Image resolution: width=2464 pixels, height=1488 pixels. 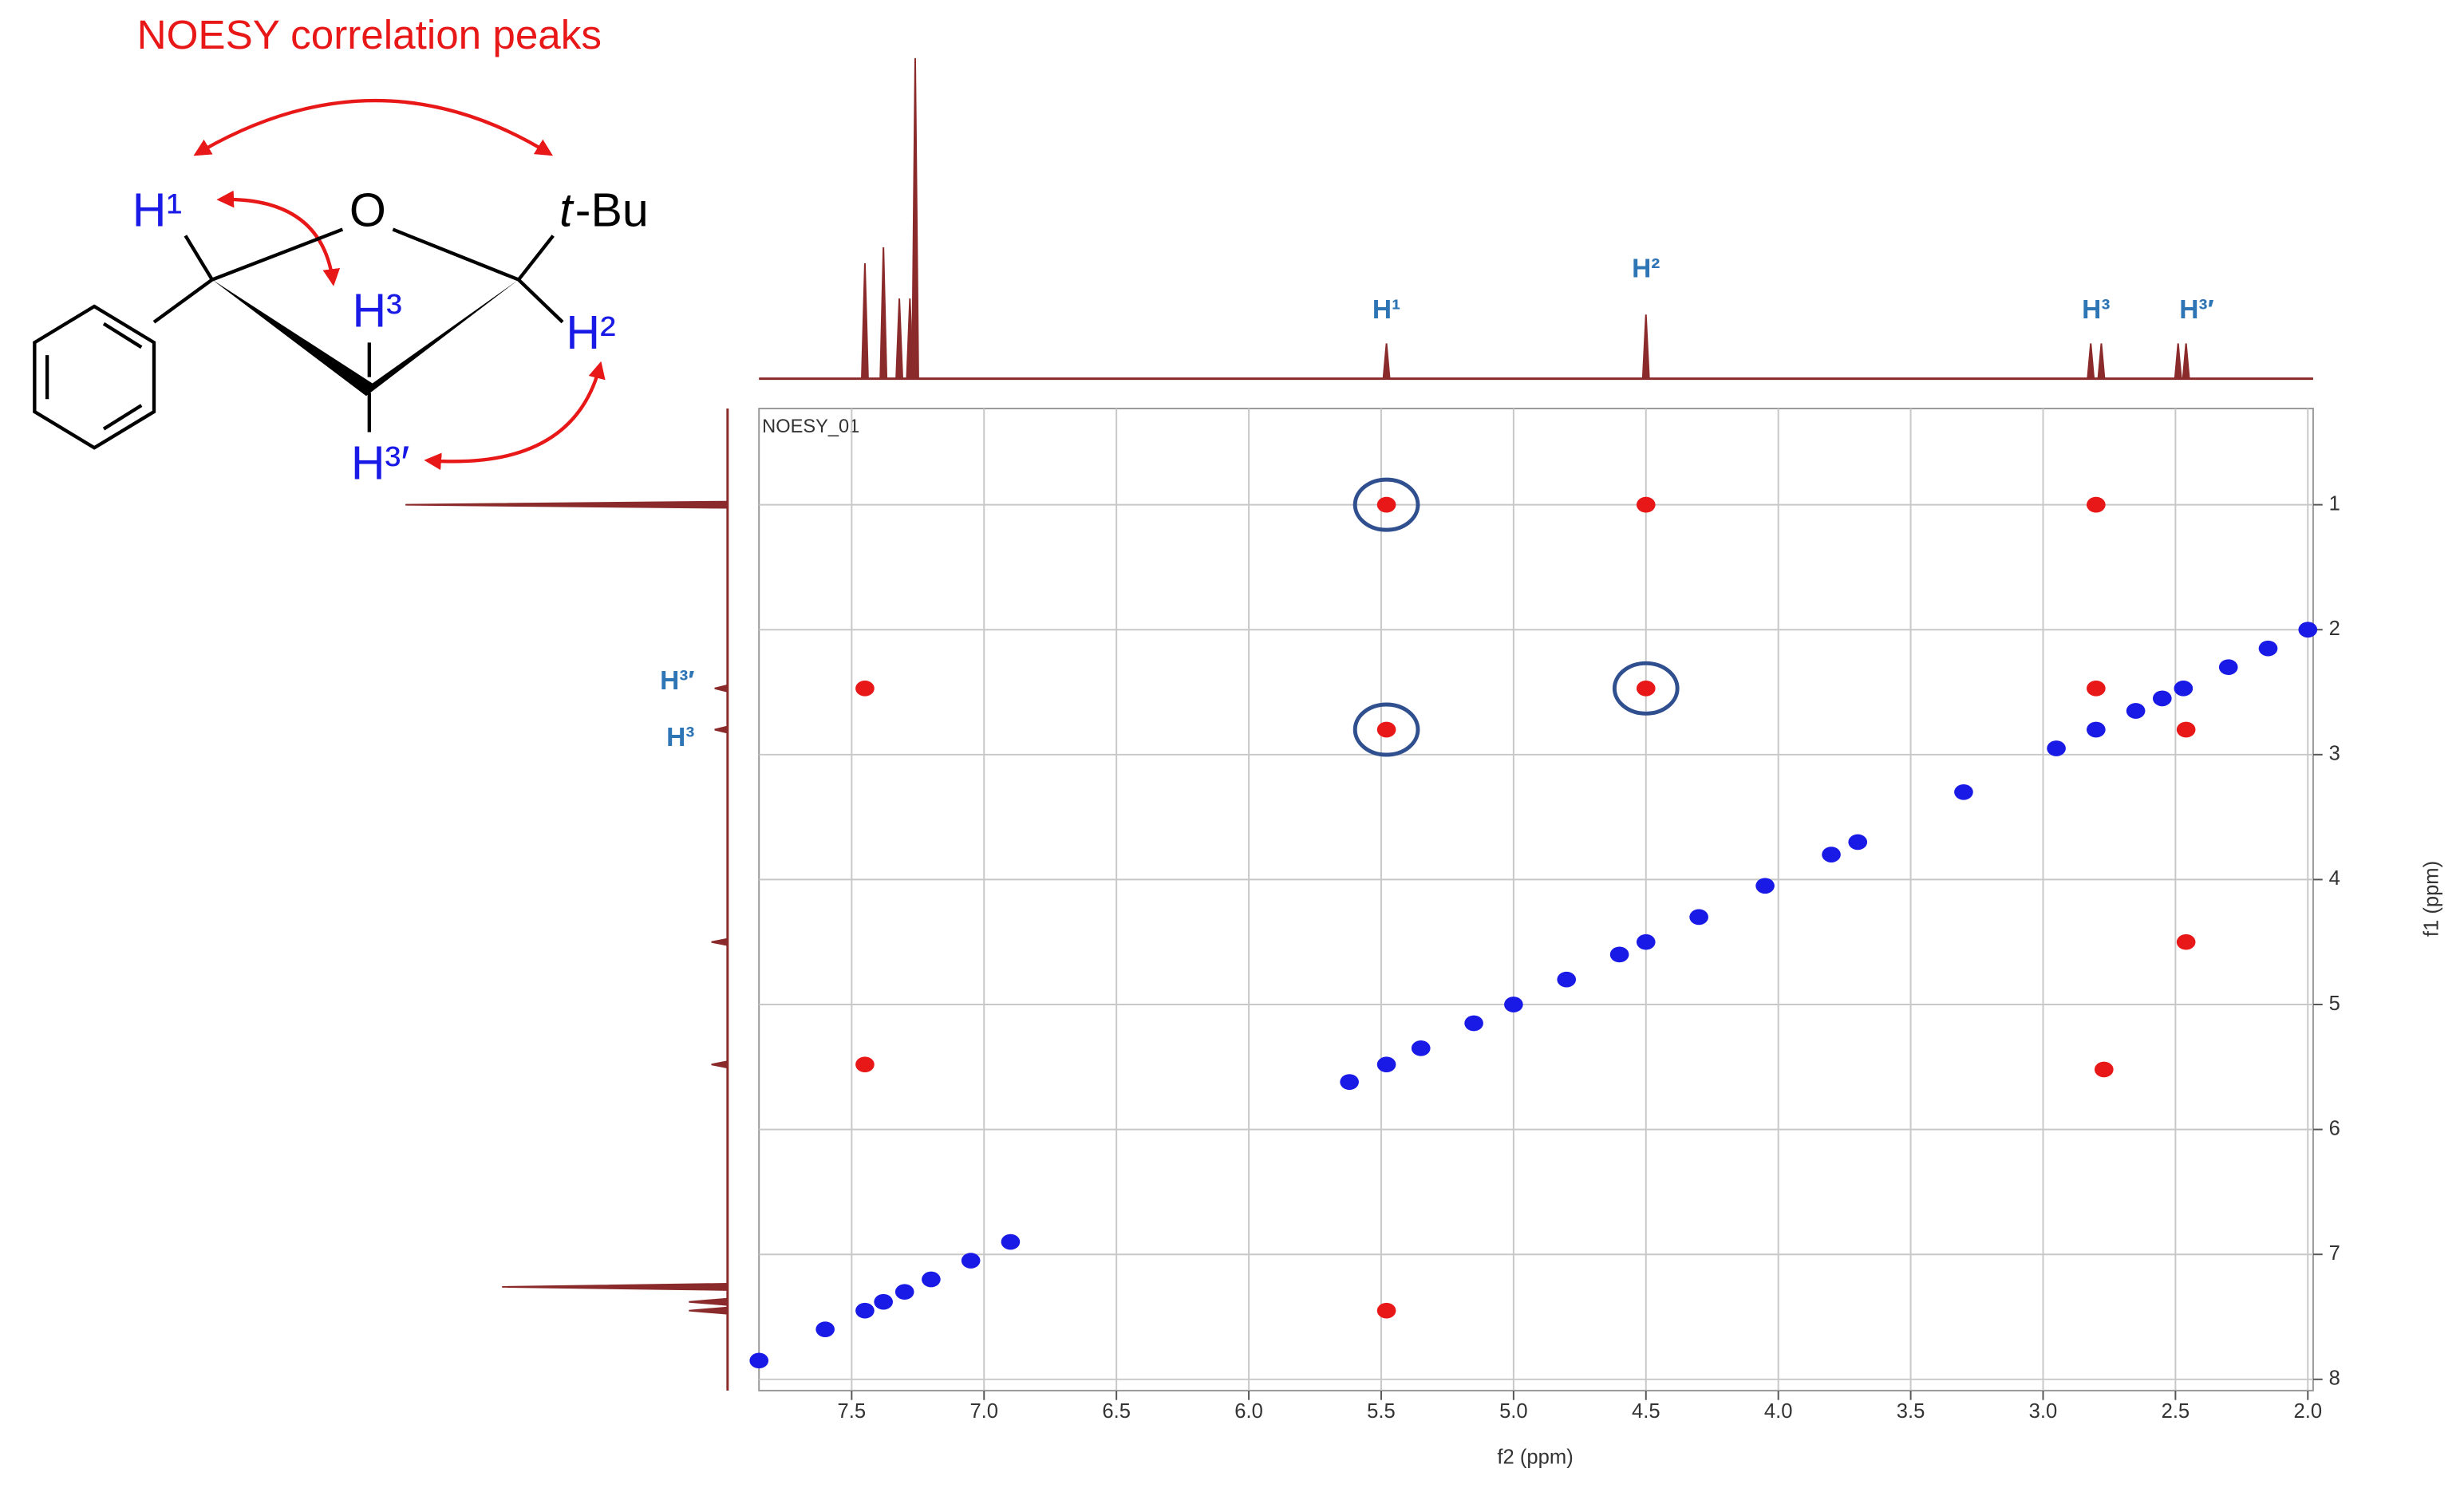 What do you see at coordinates (2334, 629) in the screenshot?
I see `y-tick-label: 2` at bounding box center [2334, 629].